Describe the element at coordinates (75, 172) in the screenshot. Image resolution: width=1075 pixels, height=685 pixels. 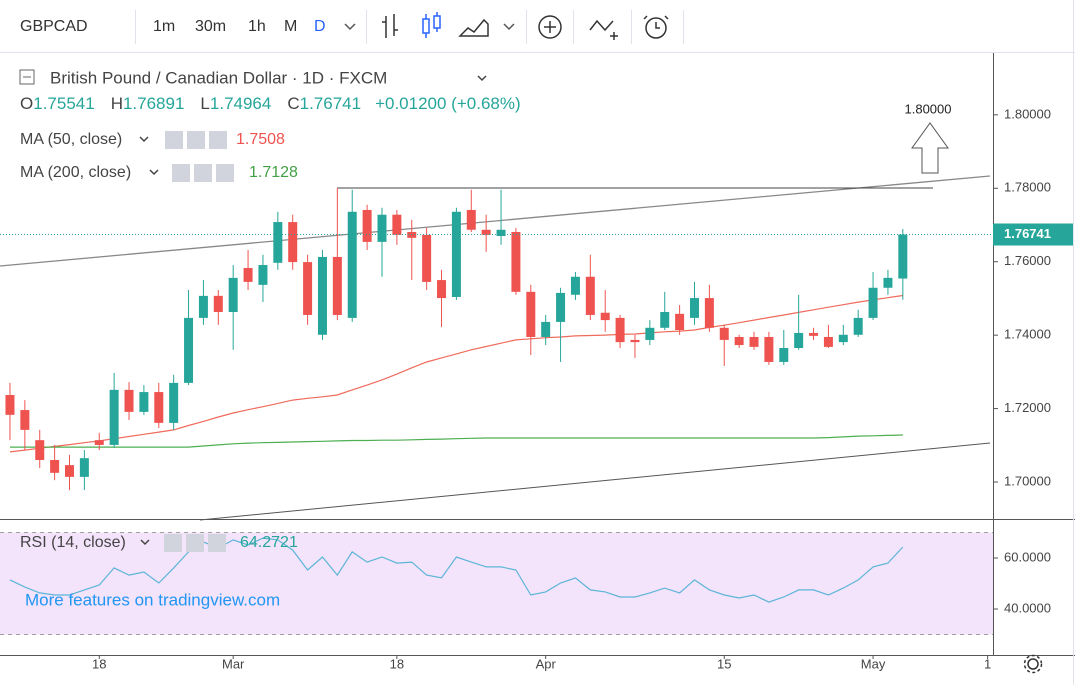
I see `indicator-name: MA (200, close)` at that location.